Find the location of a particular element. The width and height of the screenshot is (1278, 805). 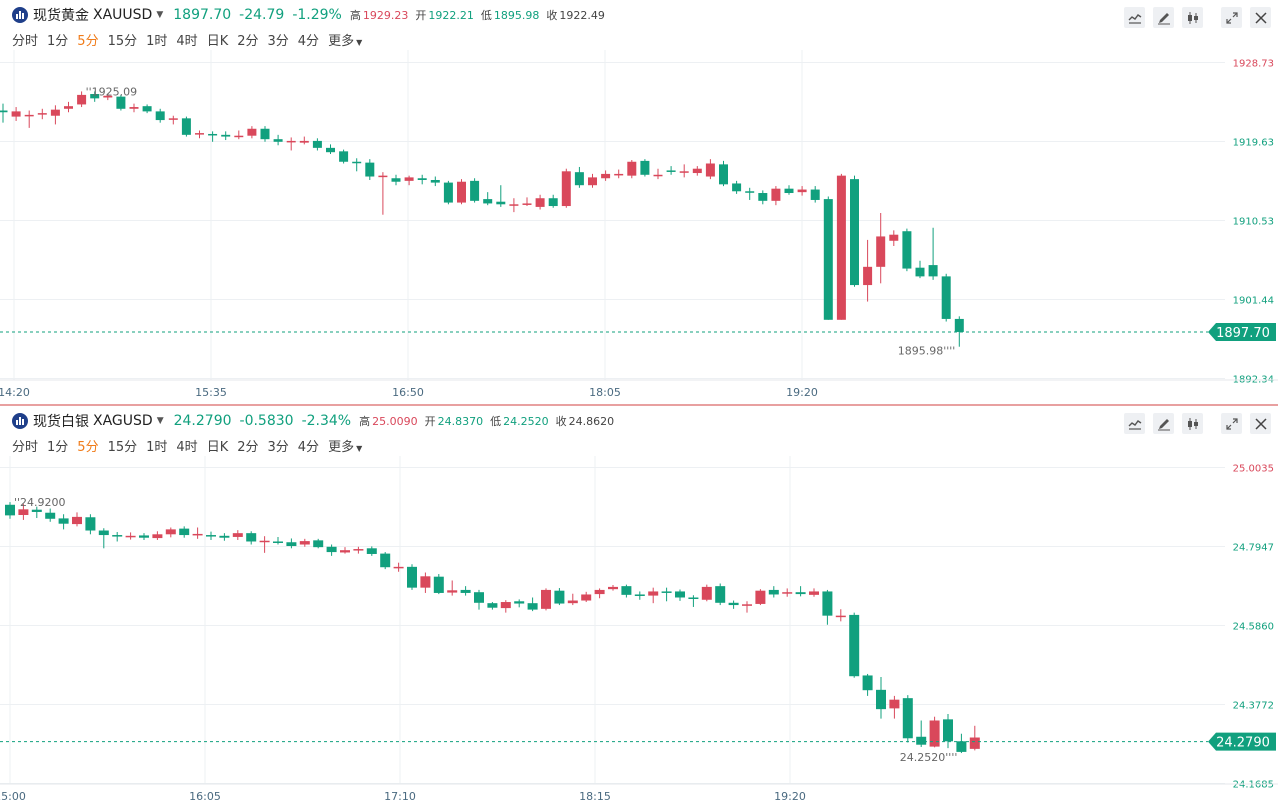

gold-high-label: 高 is located at coordinates (355, 15).